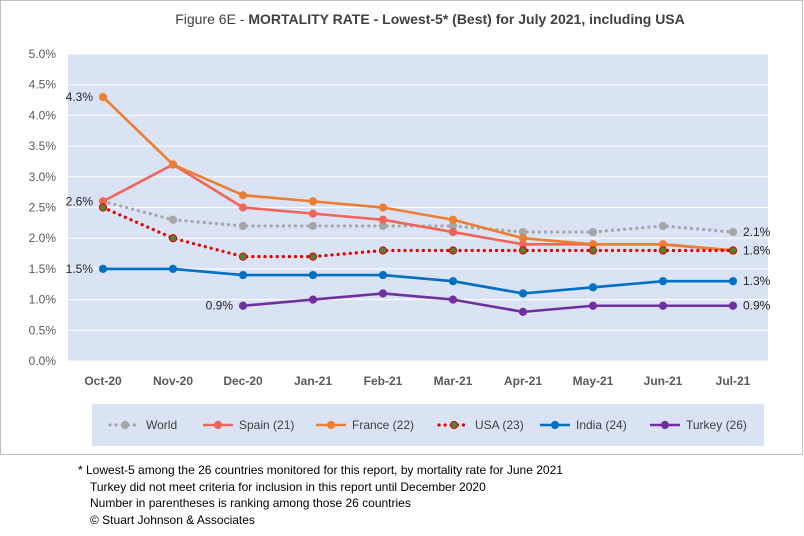  I want to click on legend-item: USA (23), so click(480, 425).